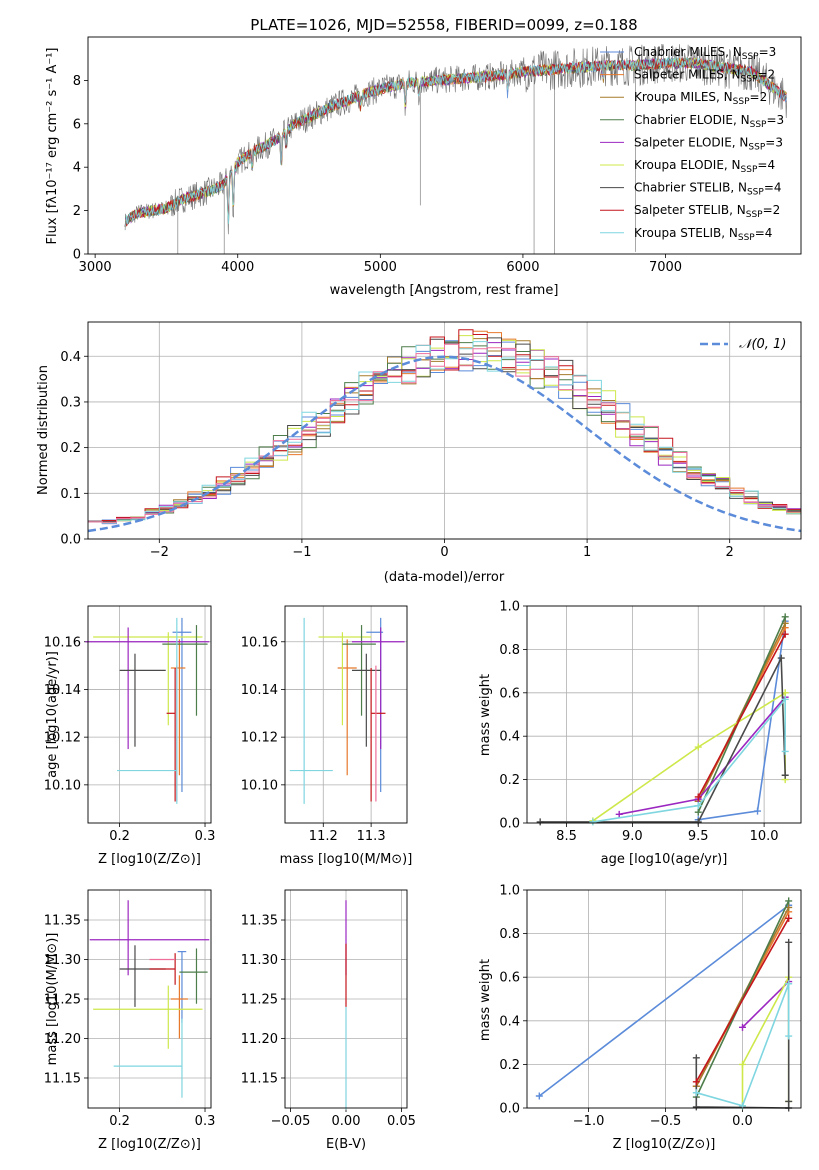  I want to click on model-spectrum-chabrier-stelib, so click(455, 142).